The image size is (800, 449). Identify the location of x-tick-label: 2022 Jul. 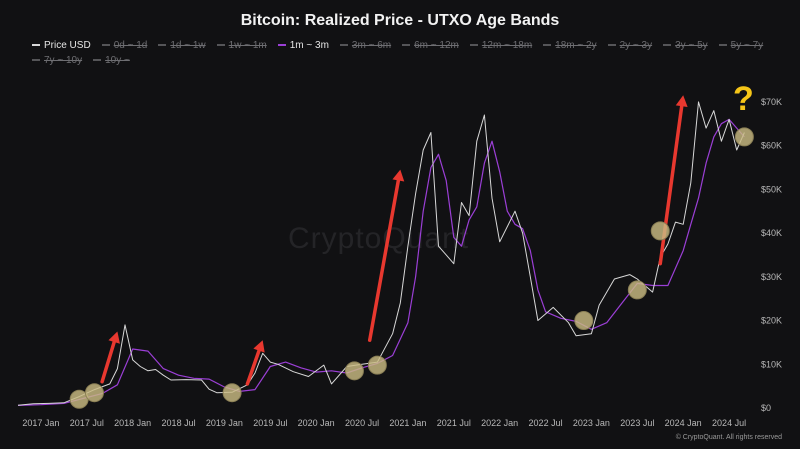
(546, 423).